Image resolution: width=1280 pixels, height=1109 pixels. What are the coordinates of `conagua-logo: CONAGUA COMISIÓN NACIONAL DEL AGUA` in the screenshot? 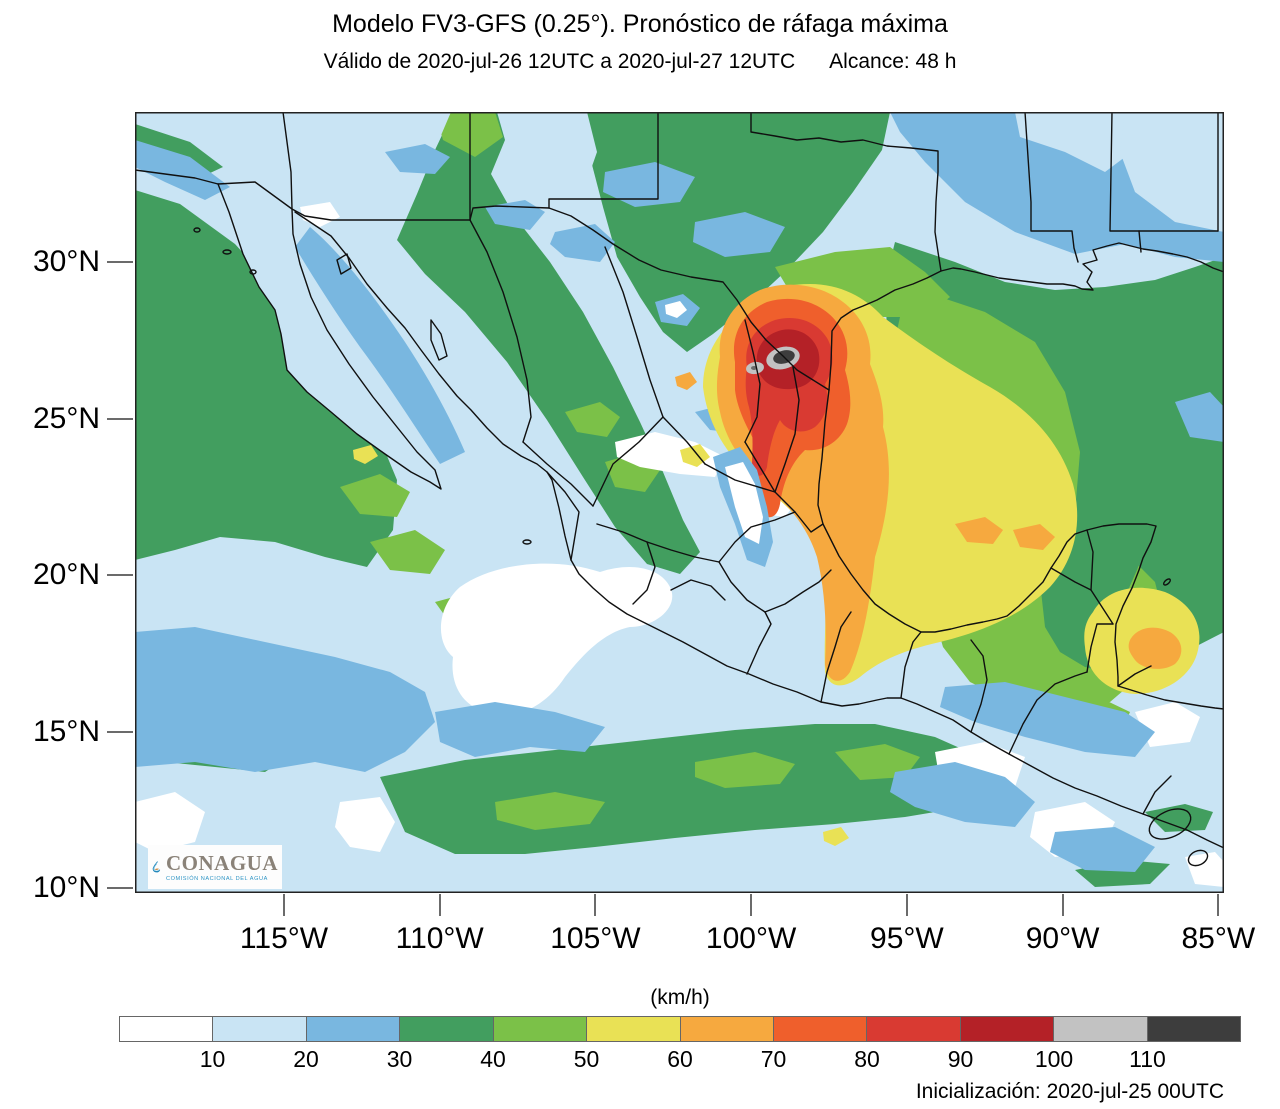 It's located at (215, 867).